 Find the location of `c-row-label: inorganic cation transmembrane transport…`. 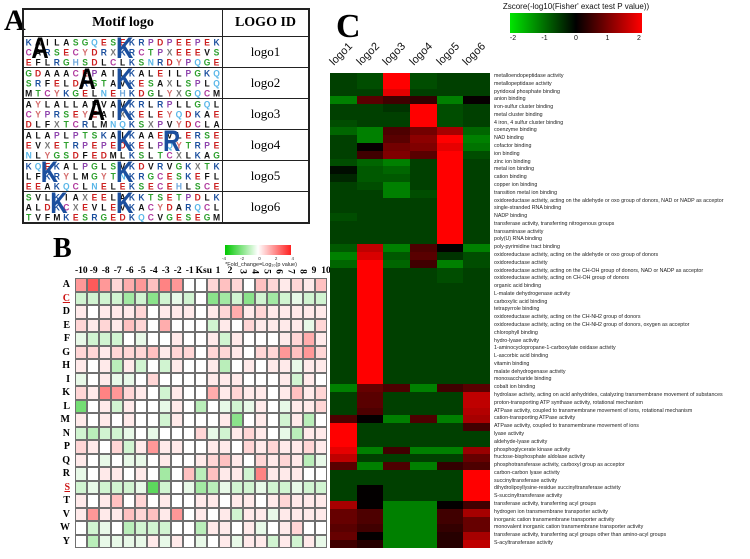

c-row-label: inorganic cation transmembrane transport… is located at coordinates (554, 519).